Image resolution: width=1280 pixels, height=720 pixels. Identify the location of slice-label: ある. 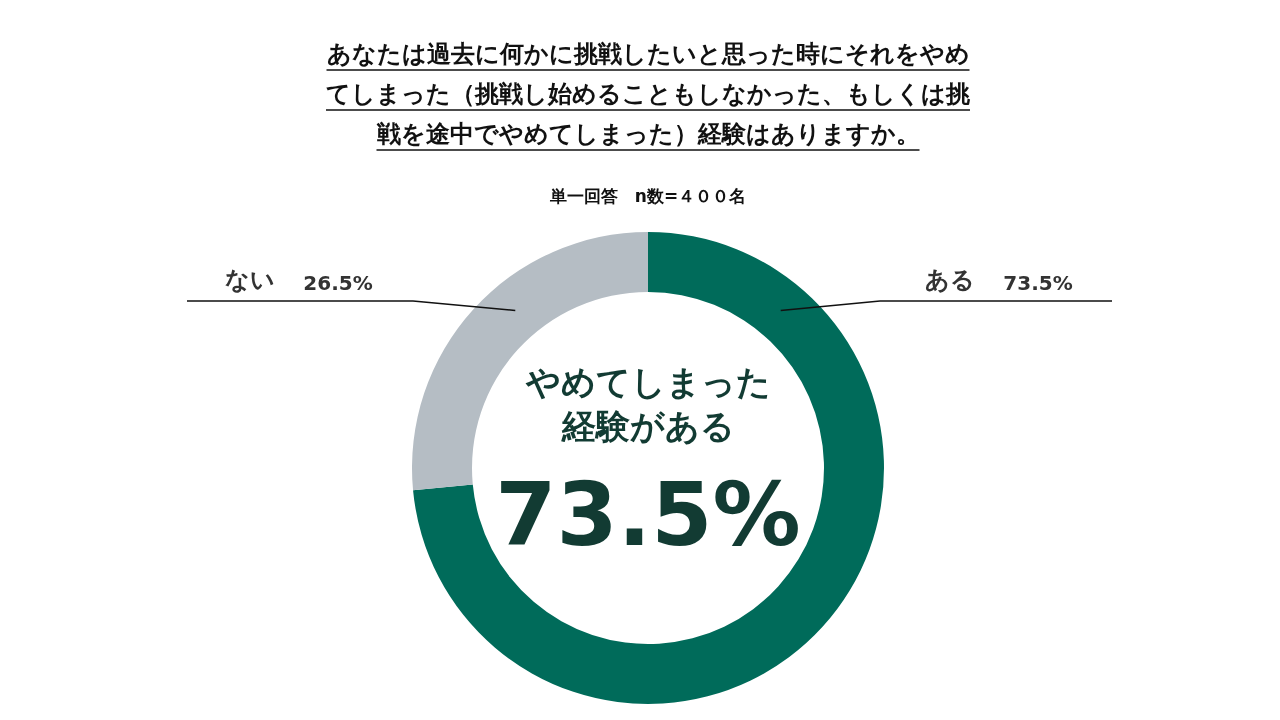
(950, 280).